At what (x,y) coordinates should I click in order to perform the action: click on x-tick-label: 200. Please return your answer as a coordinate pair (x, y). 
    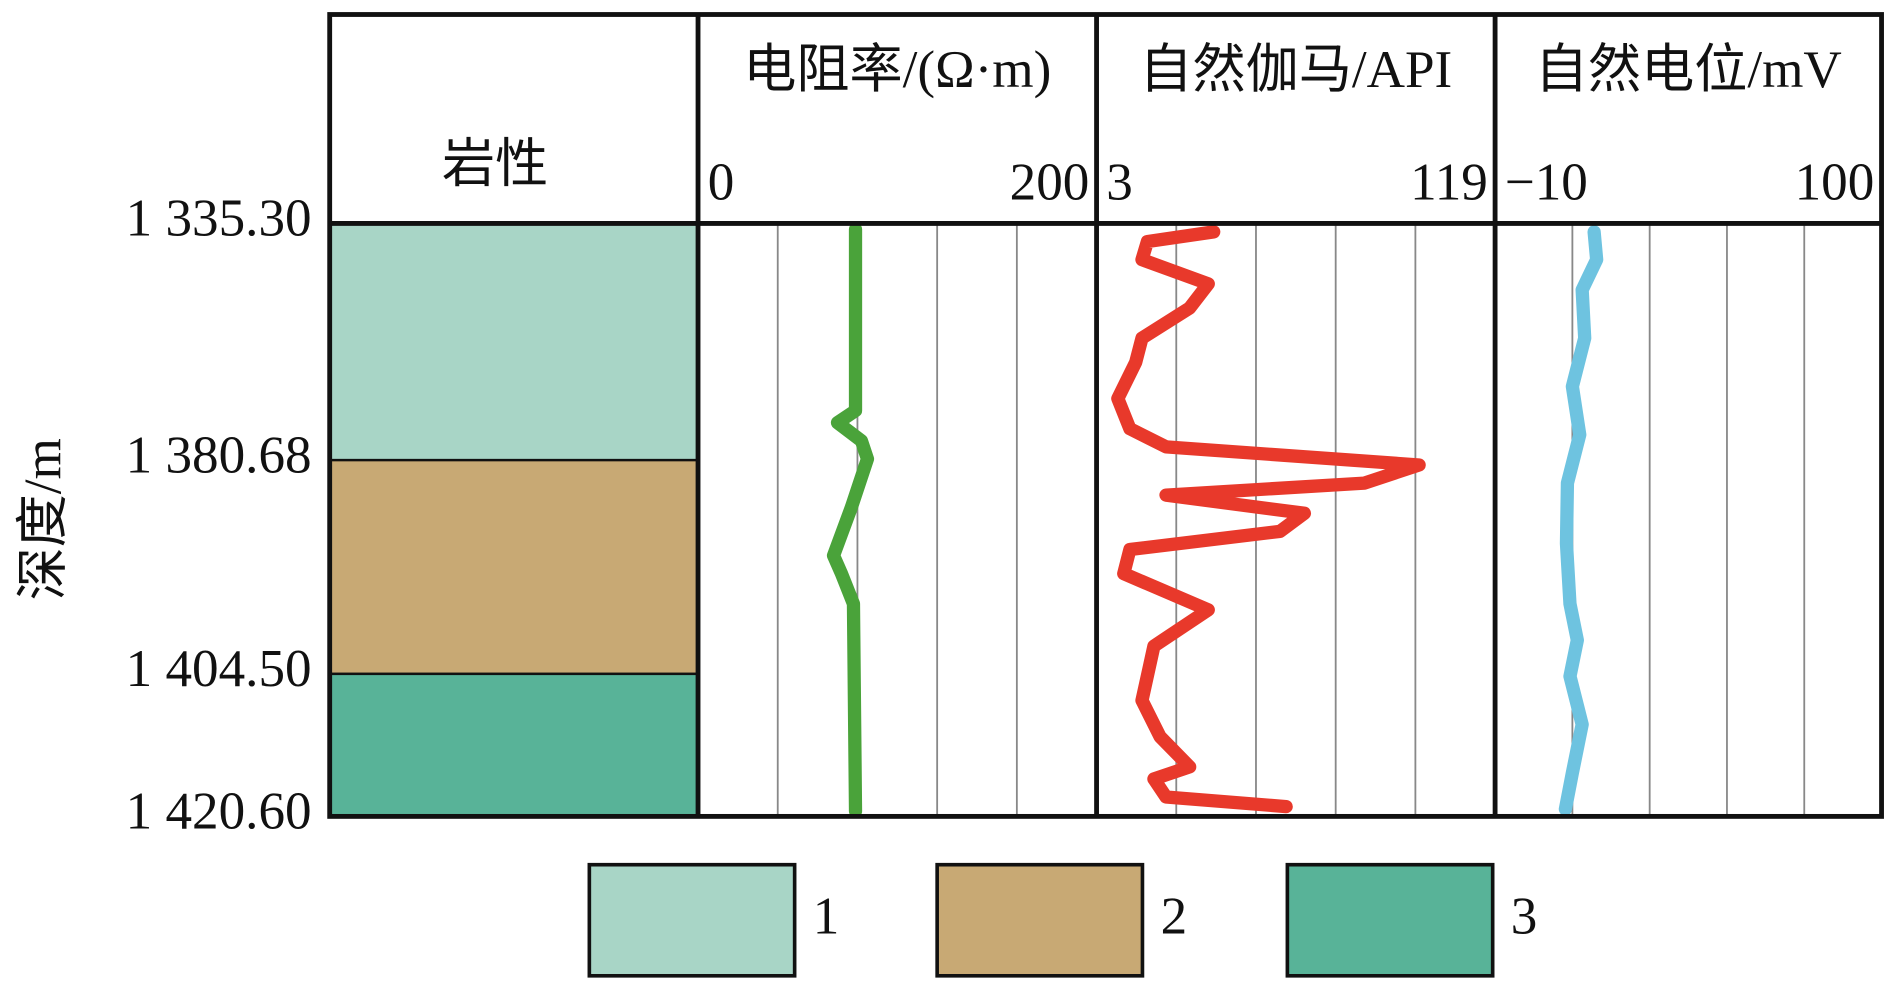
    Looking at the image, I should click on (1050, 182).